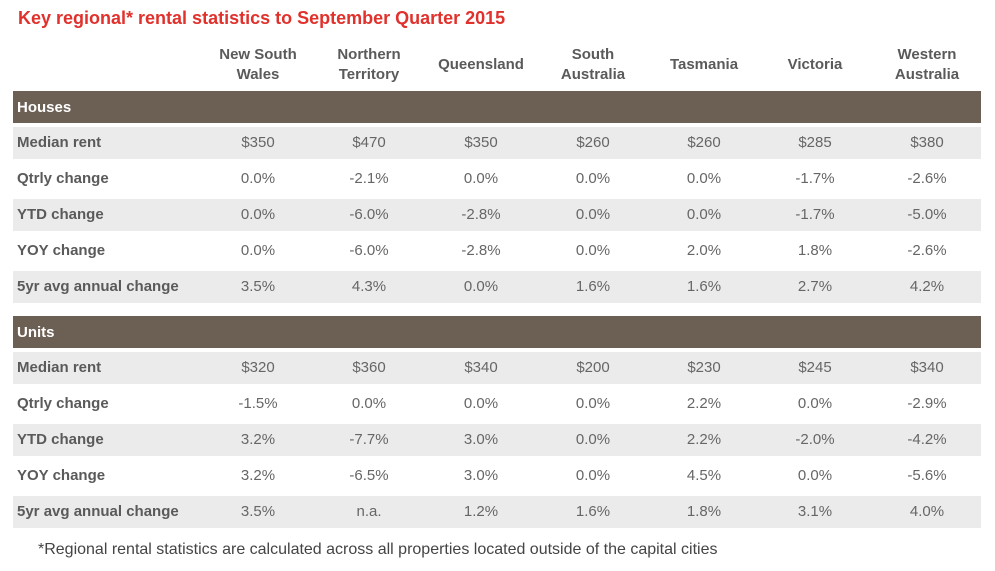  What do you see at coordinates (927, 511) in the screenshot?
I see `table-cell: 4.0%` at bounding box center [927, 511].